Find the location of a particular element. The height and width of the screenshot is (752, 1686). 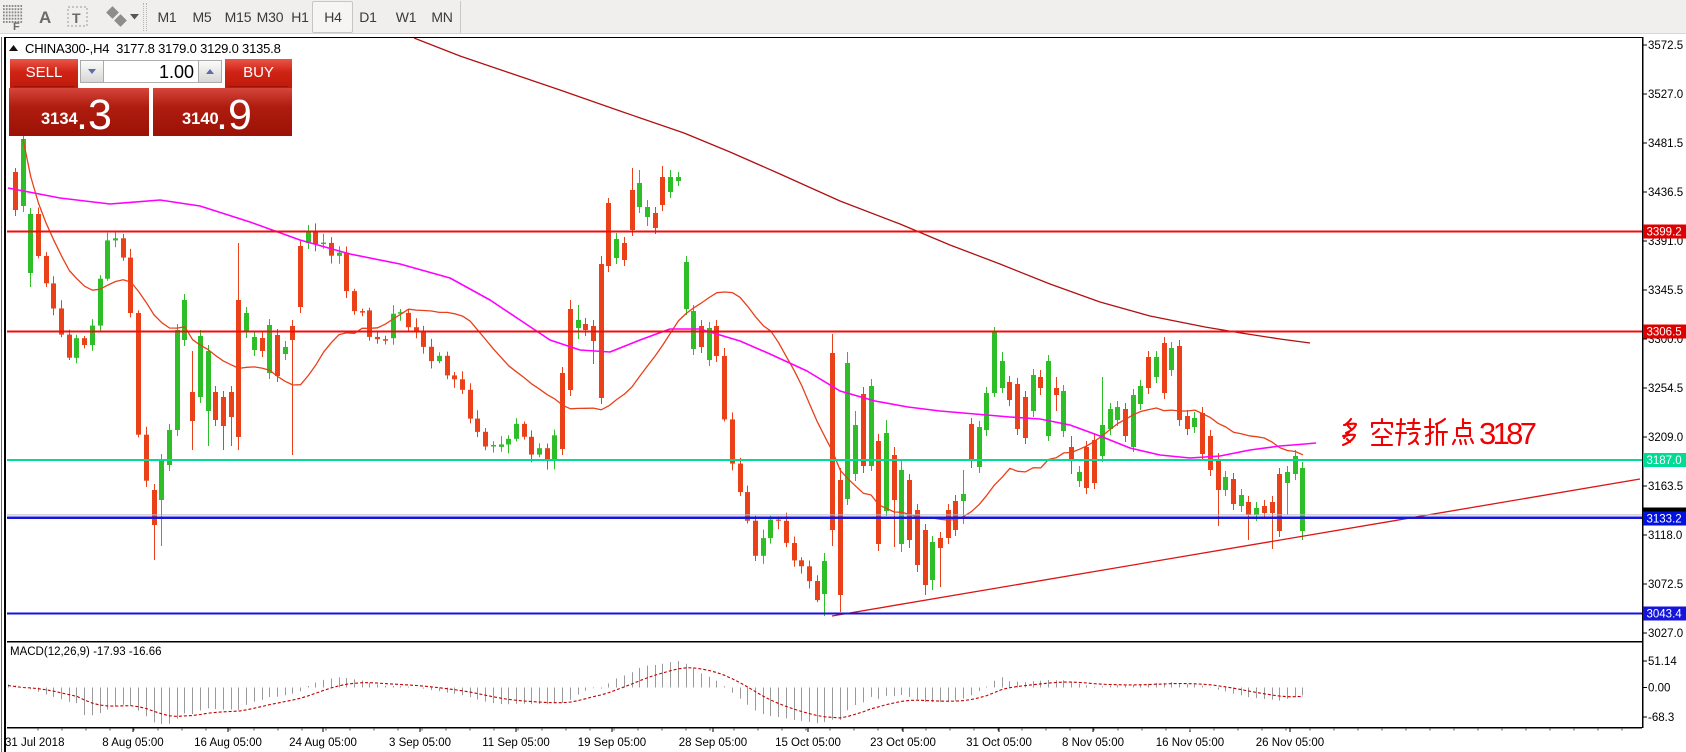

svg-text: 3306.5 is located at coordinates (1664, 333).